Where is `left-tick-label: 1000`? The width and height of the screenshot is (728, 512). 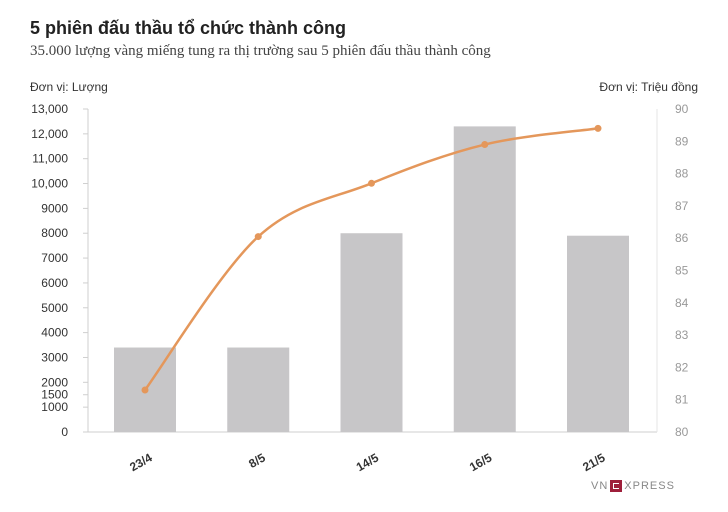 left-tick-label: 1000 is located at coordinates (54, 407).